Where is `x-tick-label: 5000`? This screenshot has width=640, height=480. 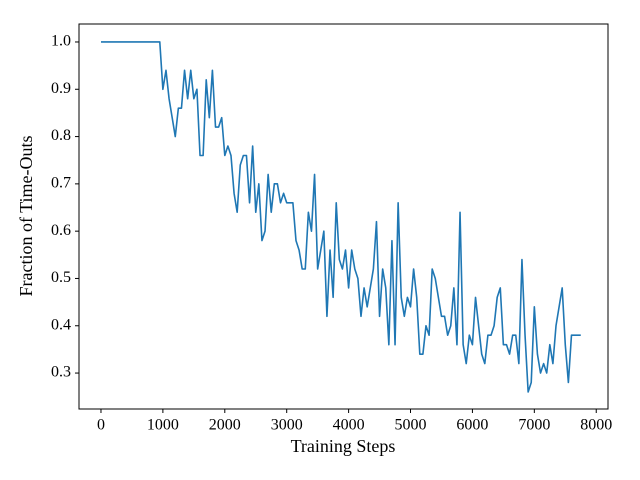
x-tick-label: 5000 is located at coordinates (411, 425).